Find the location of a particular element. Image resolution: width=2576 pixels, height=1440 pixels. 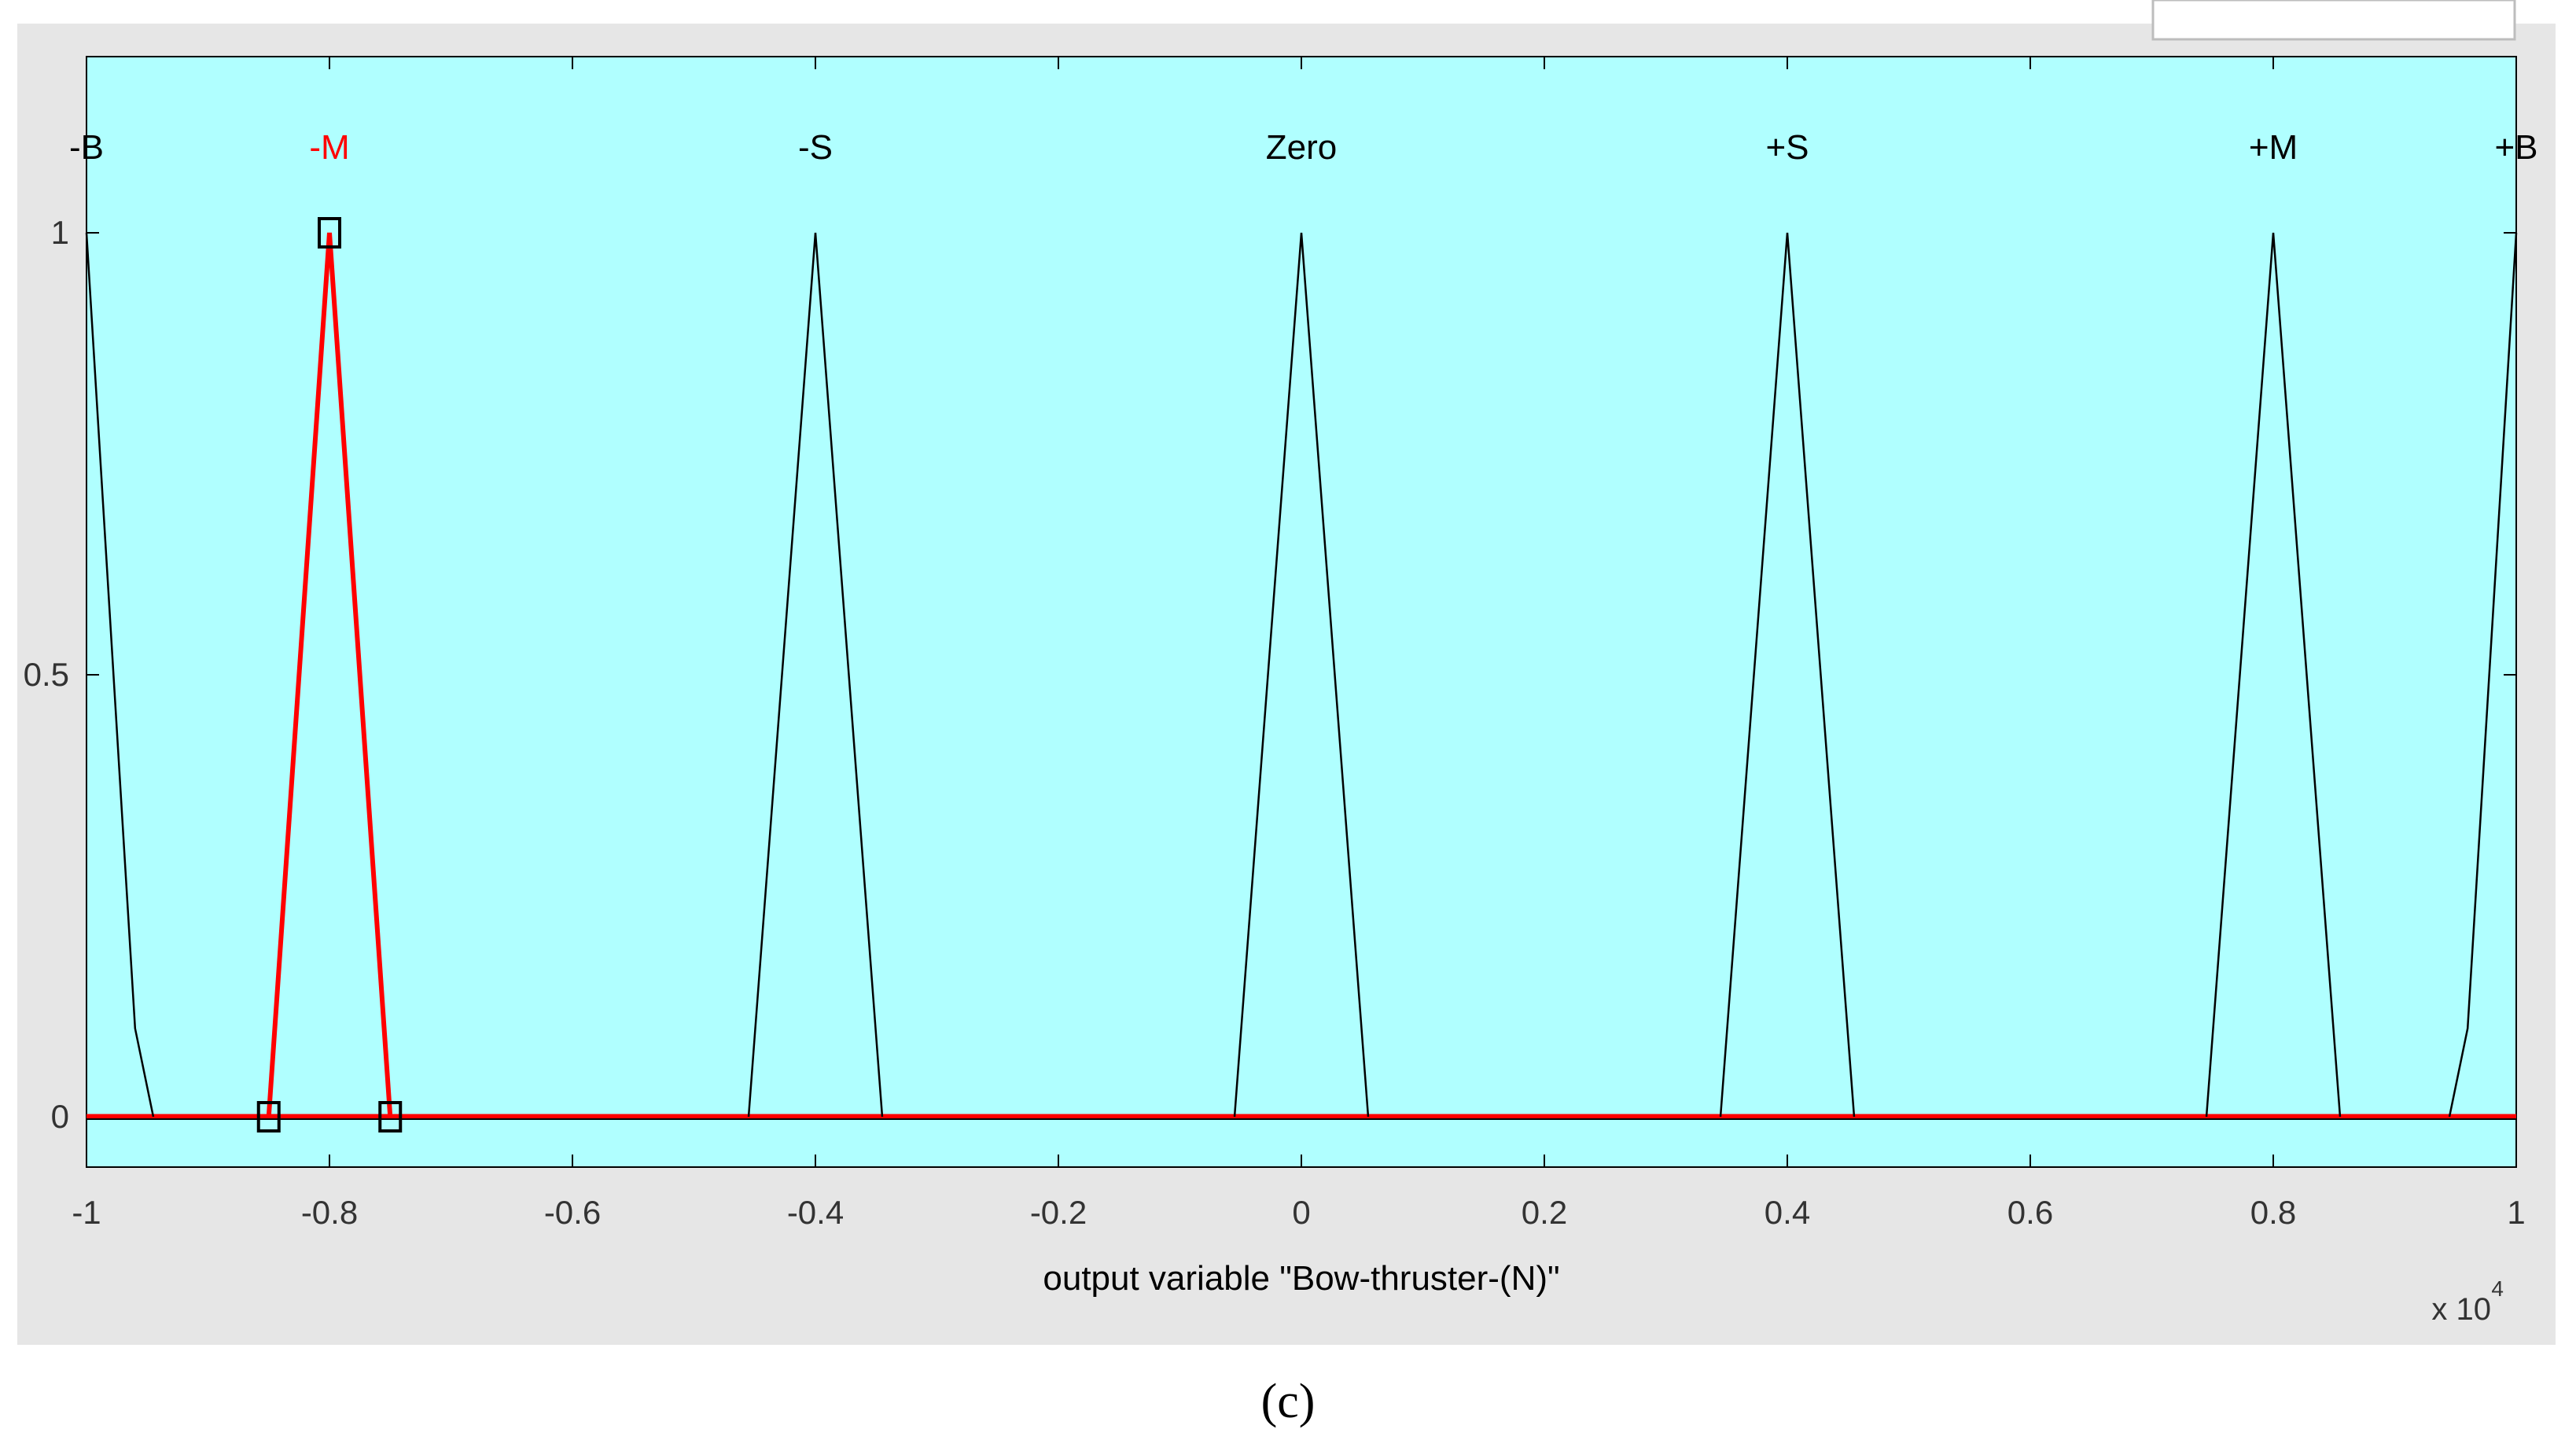

membership-label: Zero is located at coordinates (1301, 147).